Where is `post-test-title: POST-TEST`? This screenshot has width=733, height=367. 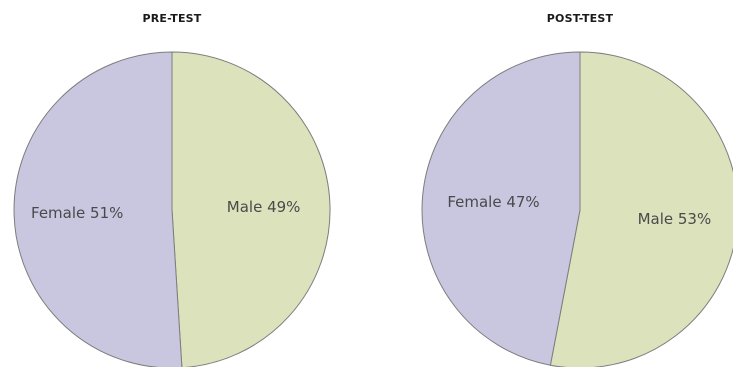 post-test-title: POST-TEST is located at coordinates (580, 18).